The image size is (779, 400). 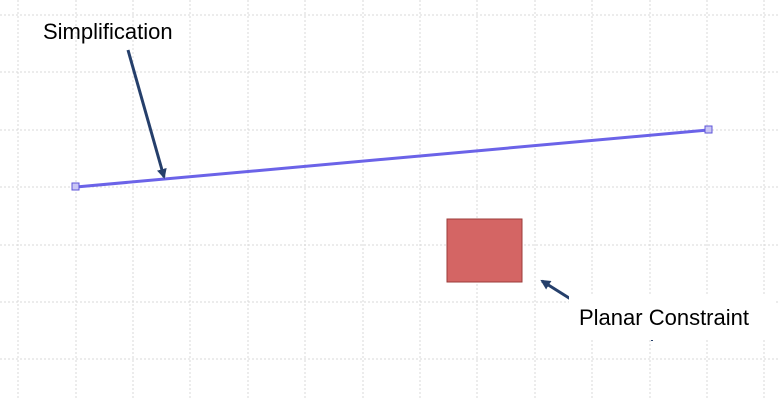 What do you see at coordinates (108, 31) in the screenshot?
I see `simplification-label: Simplification` at bounding box center [108, 31].